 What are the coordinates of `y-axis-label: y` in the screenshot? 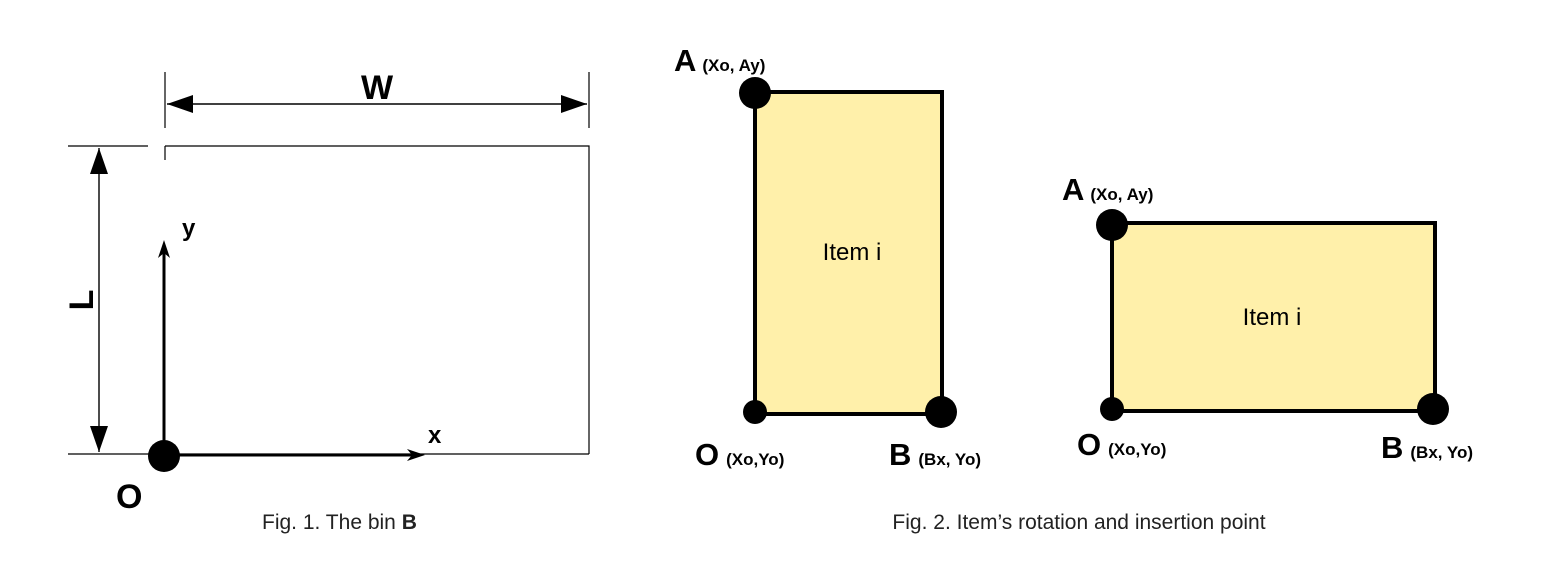 It's located at (189, 228).